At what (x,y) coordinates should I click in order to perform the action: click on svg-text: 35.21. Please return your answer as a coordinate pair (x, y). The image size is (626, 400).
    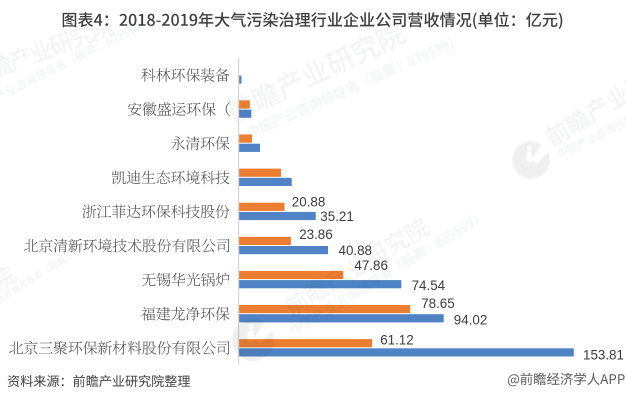
    Looking at the image, I should click on (337, 216).